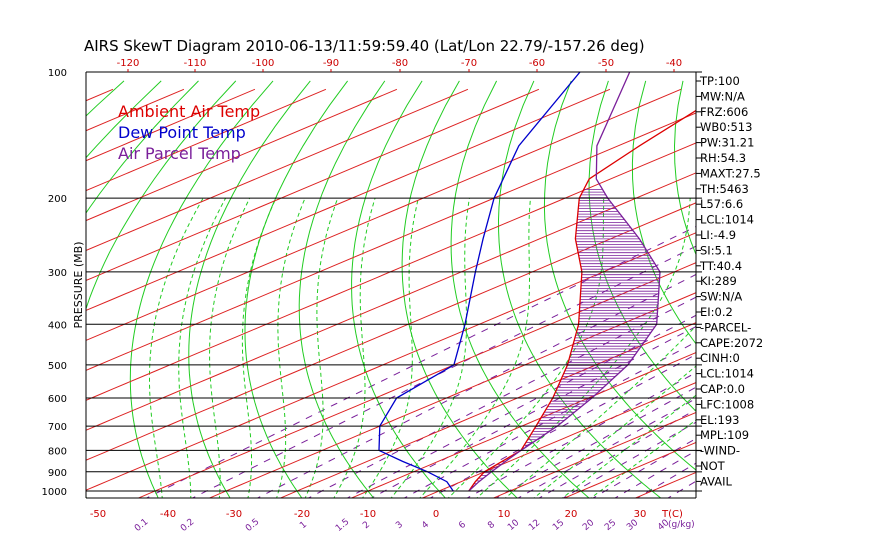  What do you see at coordinates (534, 525) in the screenshot?
I see `mixing-ratio-tick-label: 12` at bounding box center [534, 525].